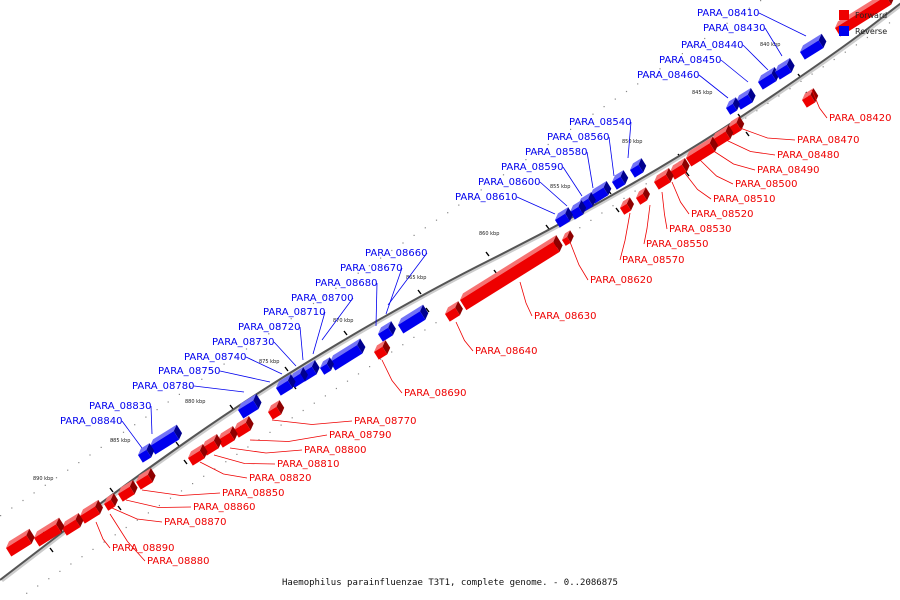 This screenshot has height=600, width=900. I want to click on gene-label-forward: PARA_08810, so click(308, 464).